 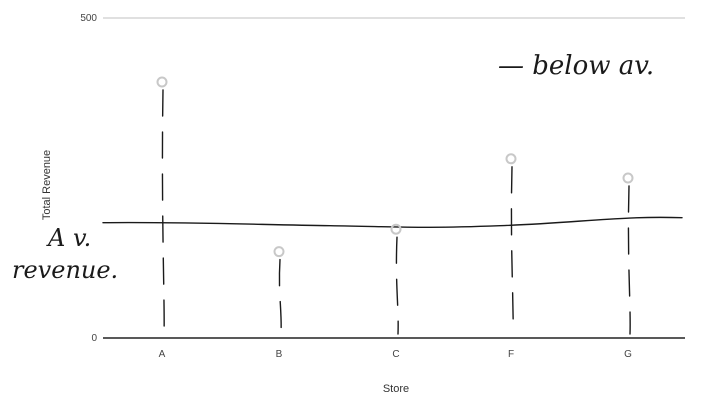 What do you see at coordinates (395, 354) in the screenshot?
I see `x-tick-label: C` at bounding box center [395, 354].